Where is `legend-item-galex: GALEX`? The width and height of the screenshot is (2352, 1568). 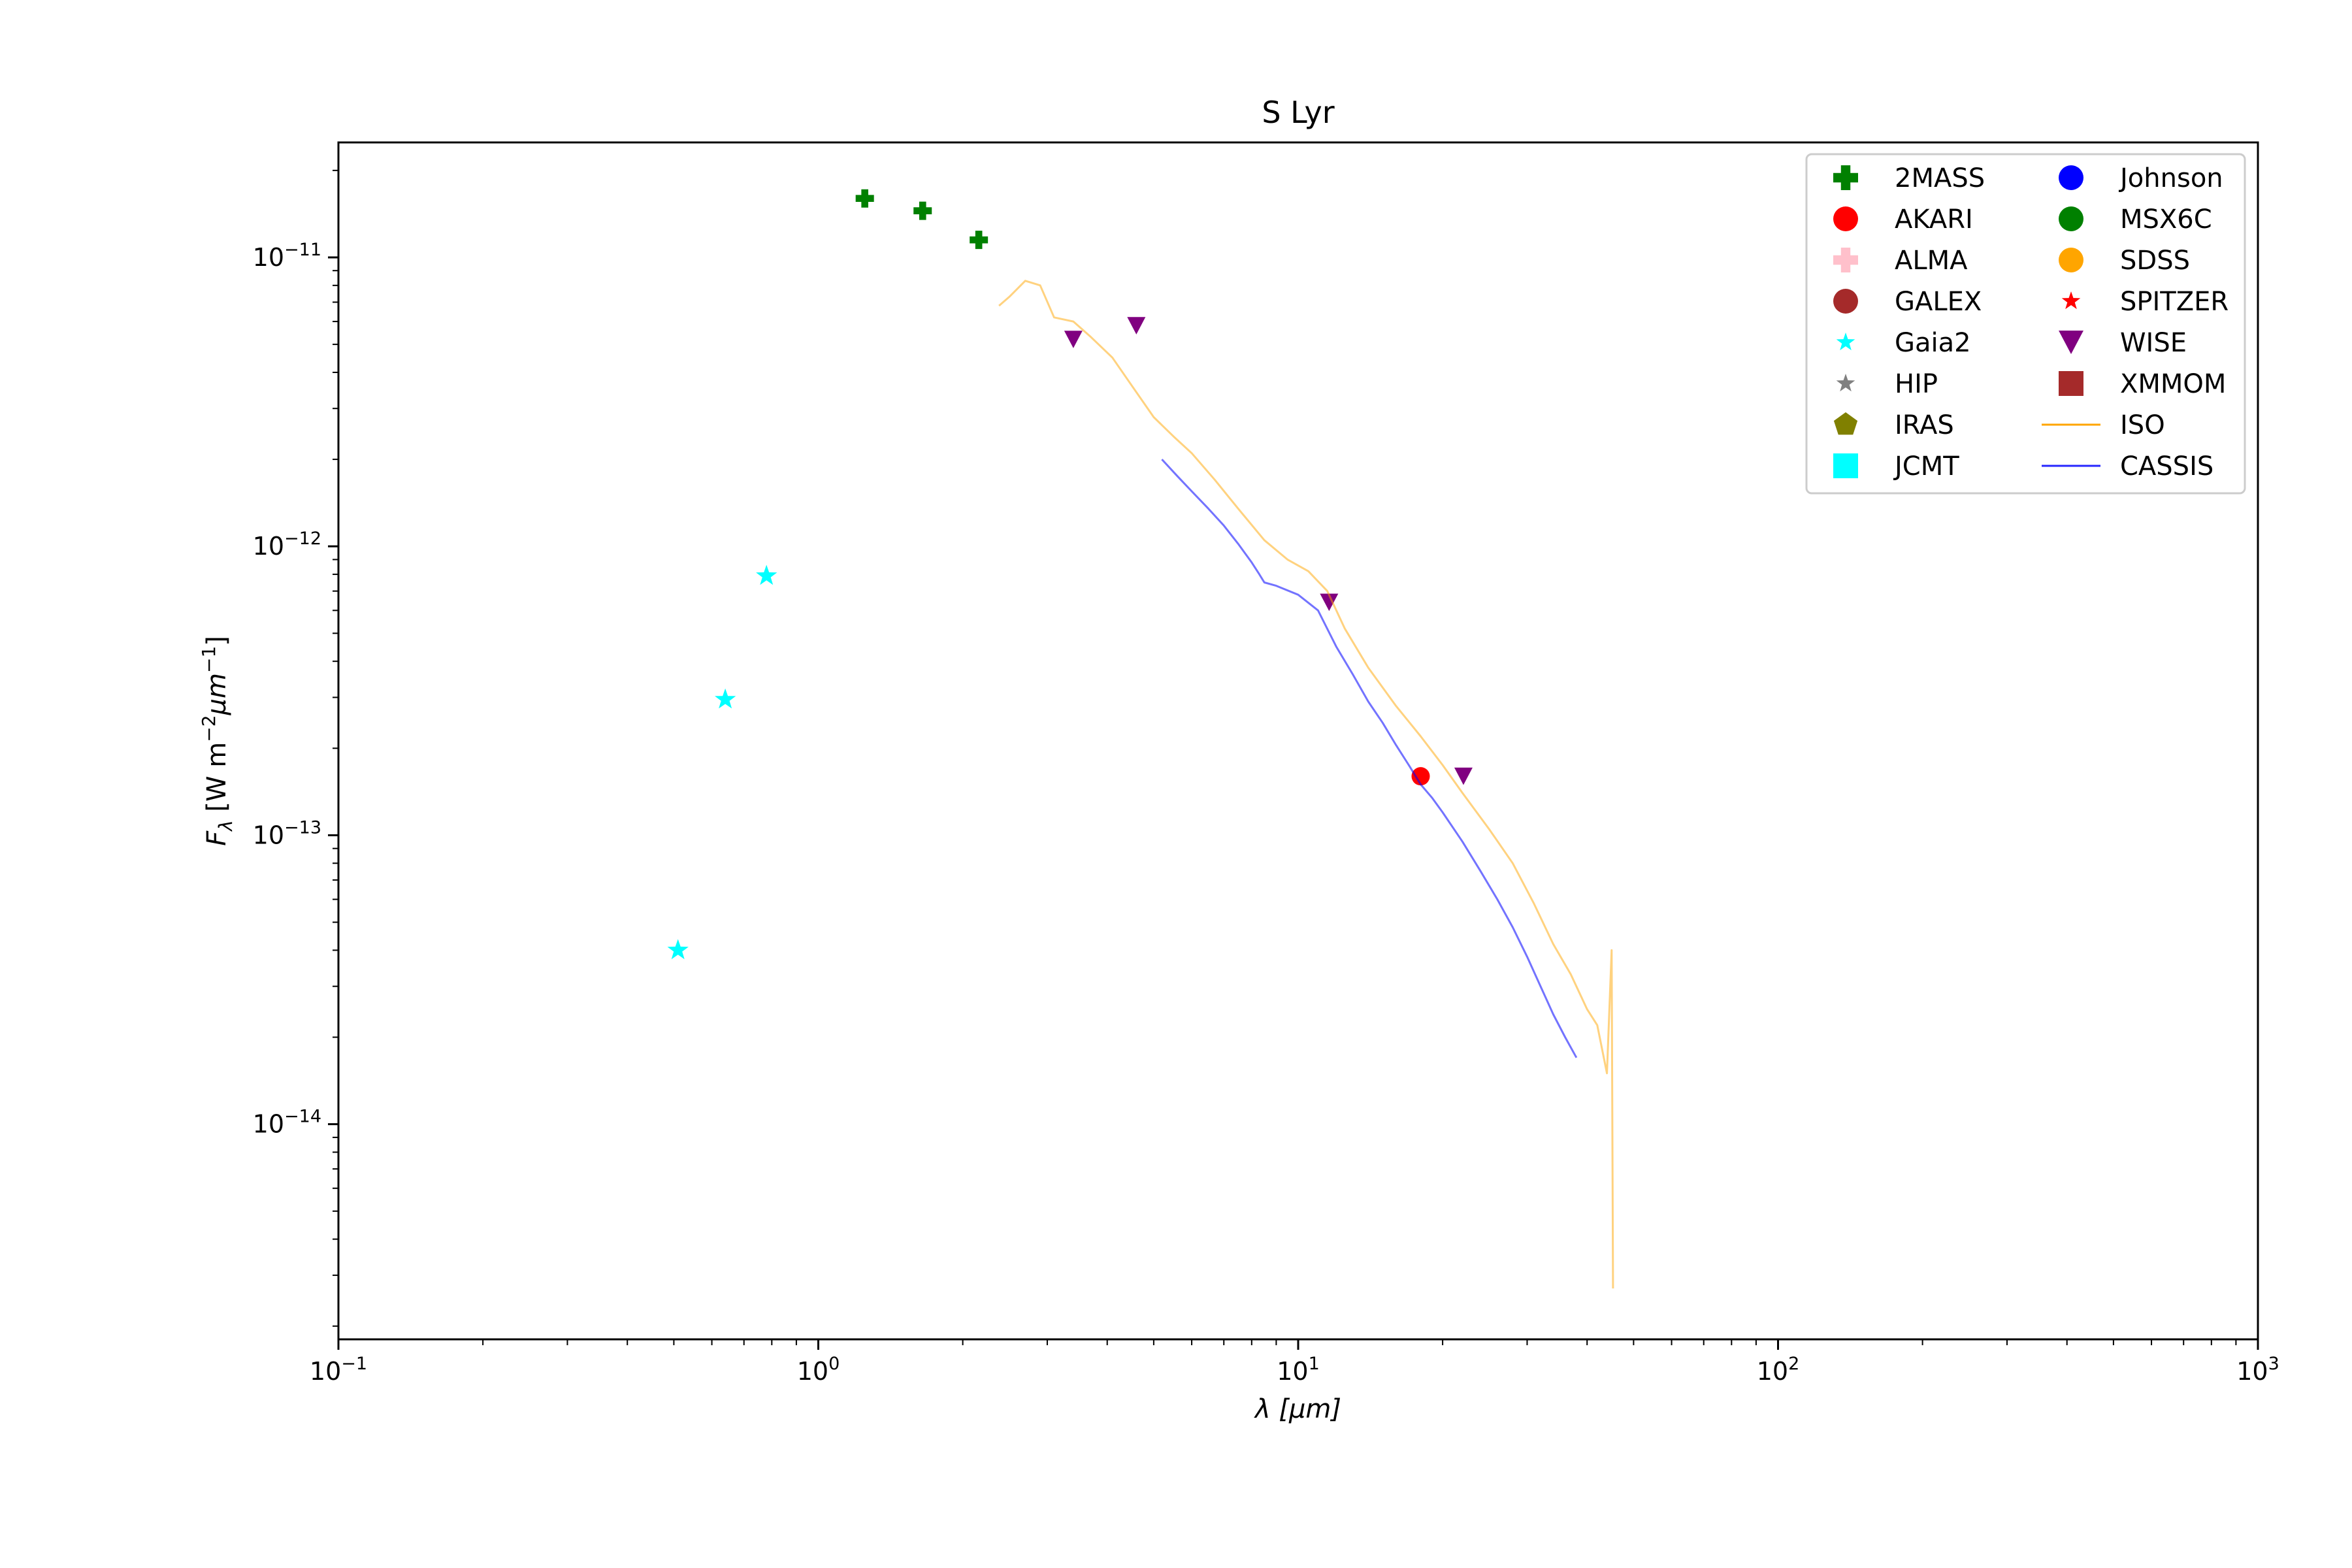 legend-item-galex: GALEX is located at coordinates (1907, 302).